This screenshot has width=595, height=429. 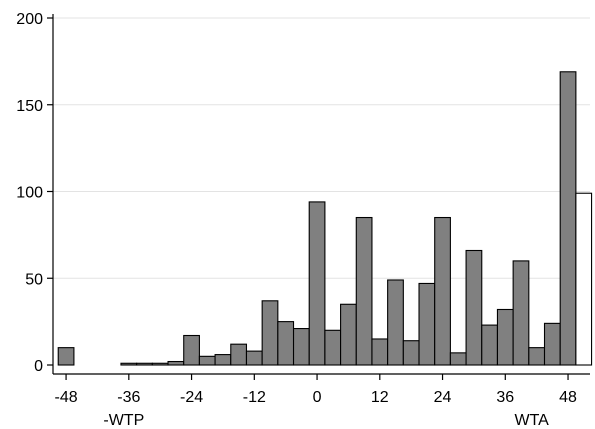 I want to click on x-tick-label: 48, so click(x=568, y=397).